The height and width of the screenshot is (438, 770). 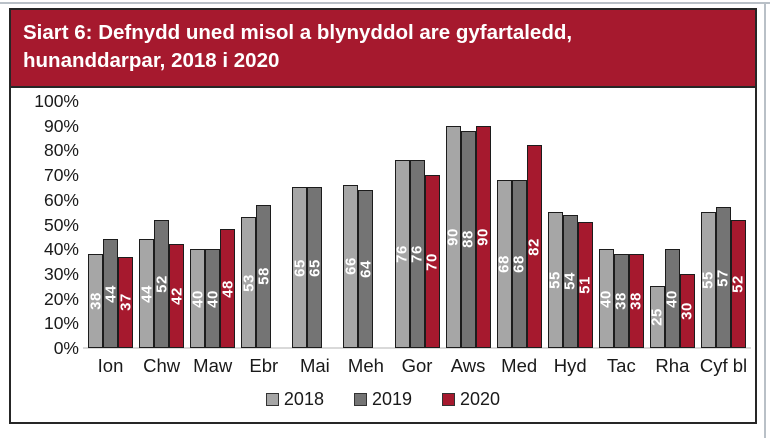 I want to click on bar-slot: 55, so click(x=555, y=224).